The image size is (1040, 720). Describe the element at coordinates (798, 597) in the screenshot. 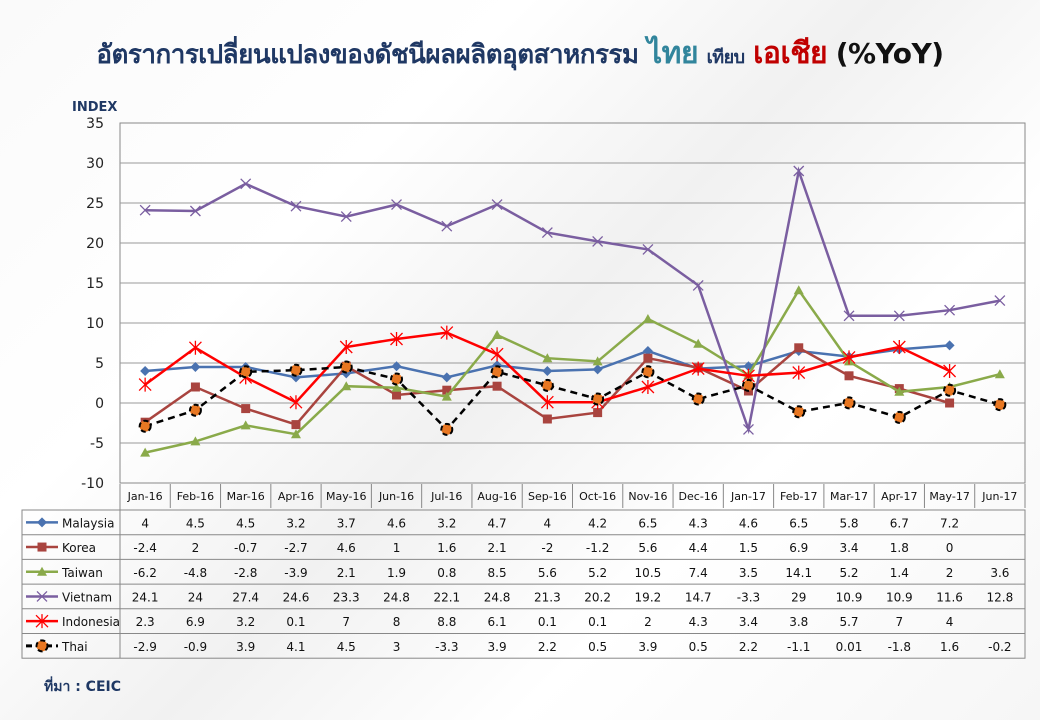

I see `table-cell: 29` at that location.